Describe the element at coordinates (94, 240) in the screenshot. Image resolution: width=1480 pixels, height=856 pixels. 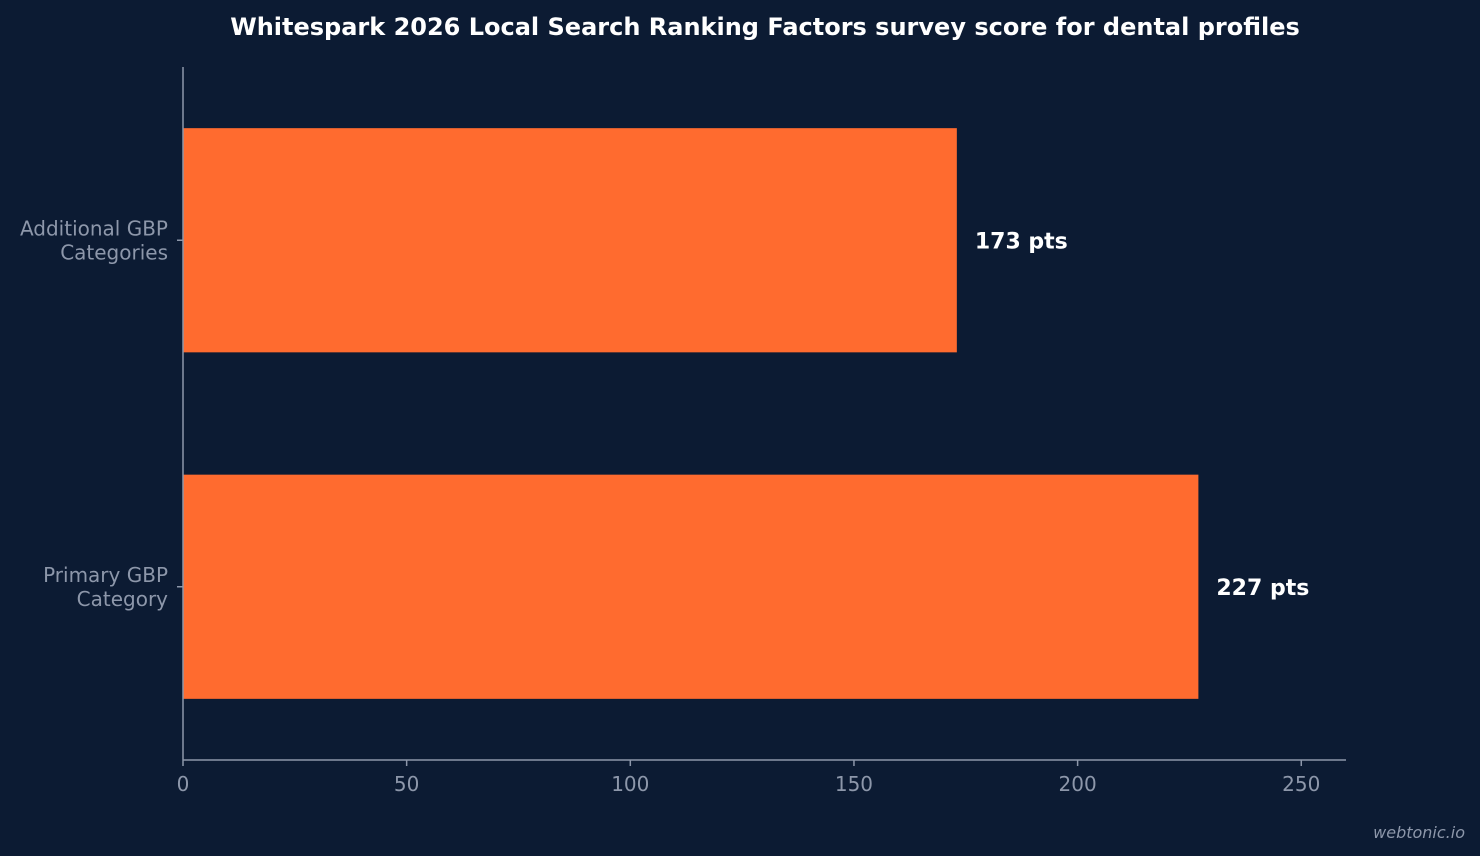
I see `category-label-0: Additional GBP Categories` at that location.